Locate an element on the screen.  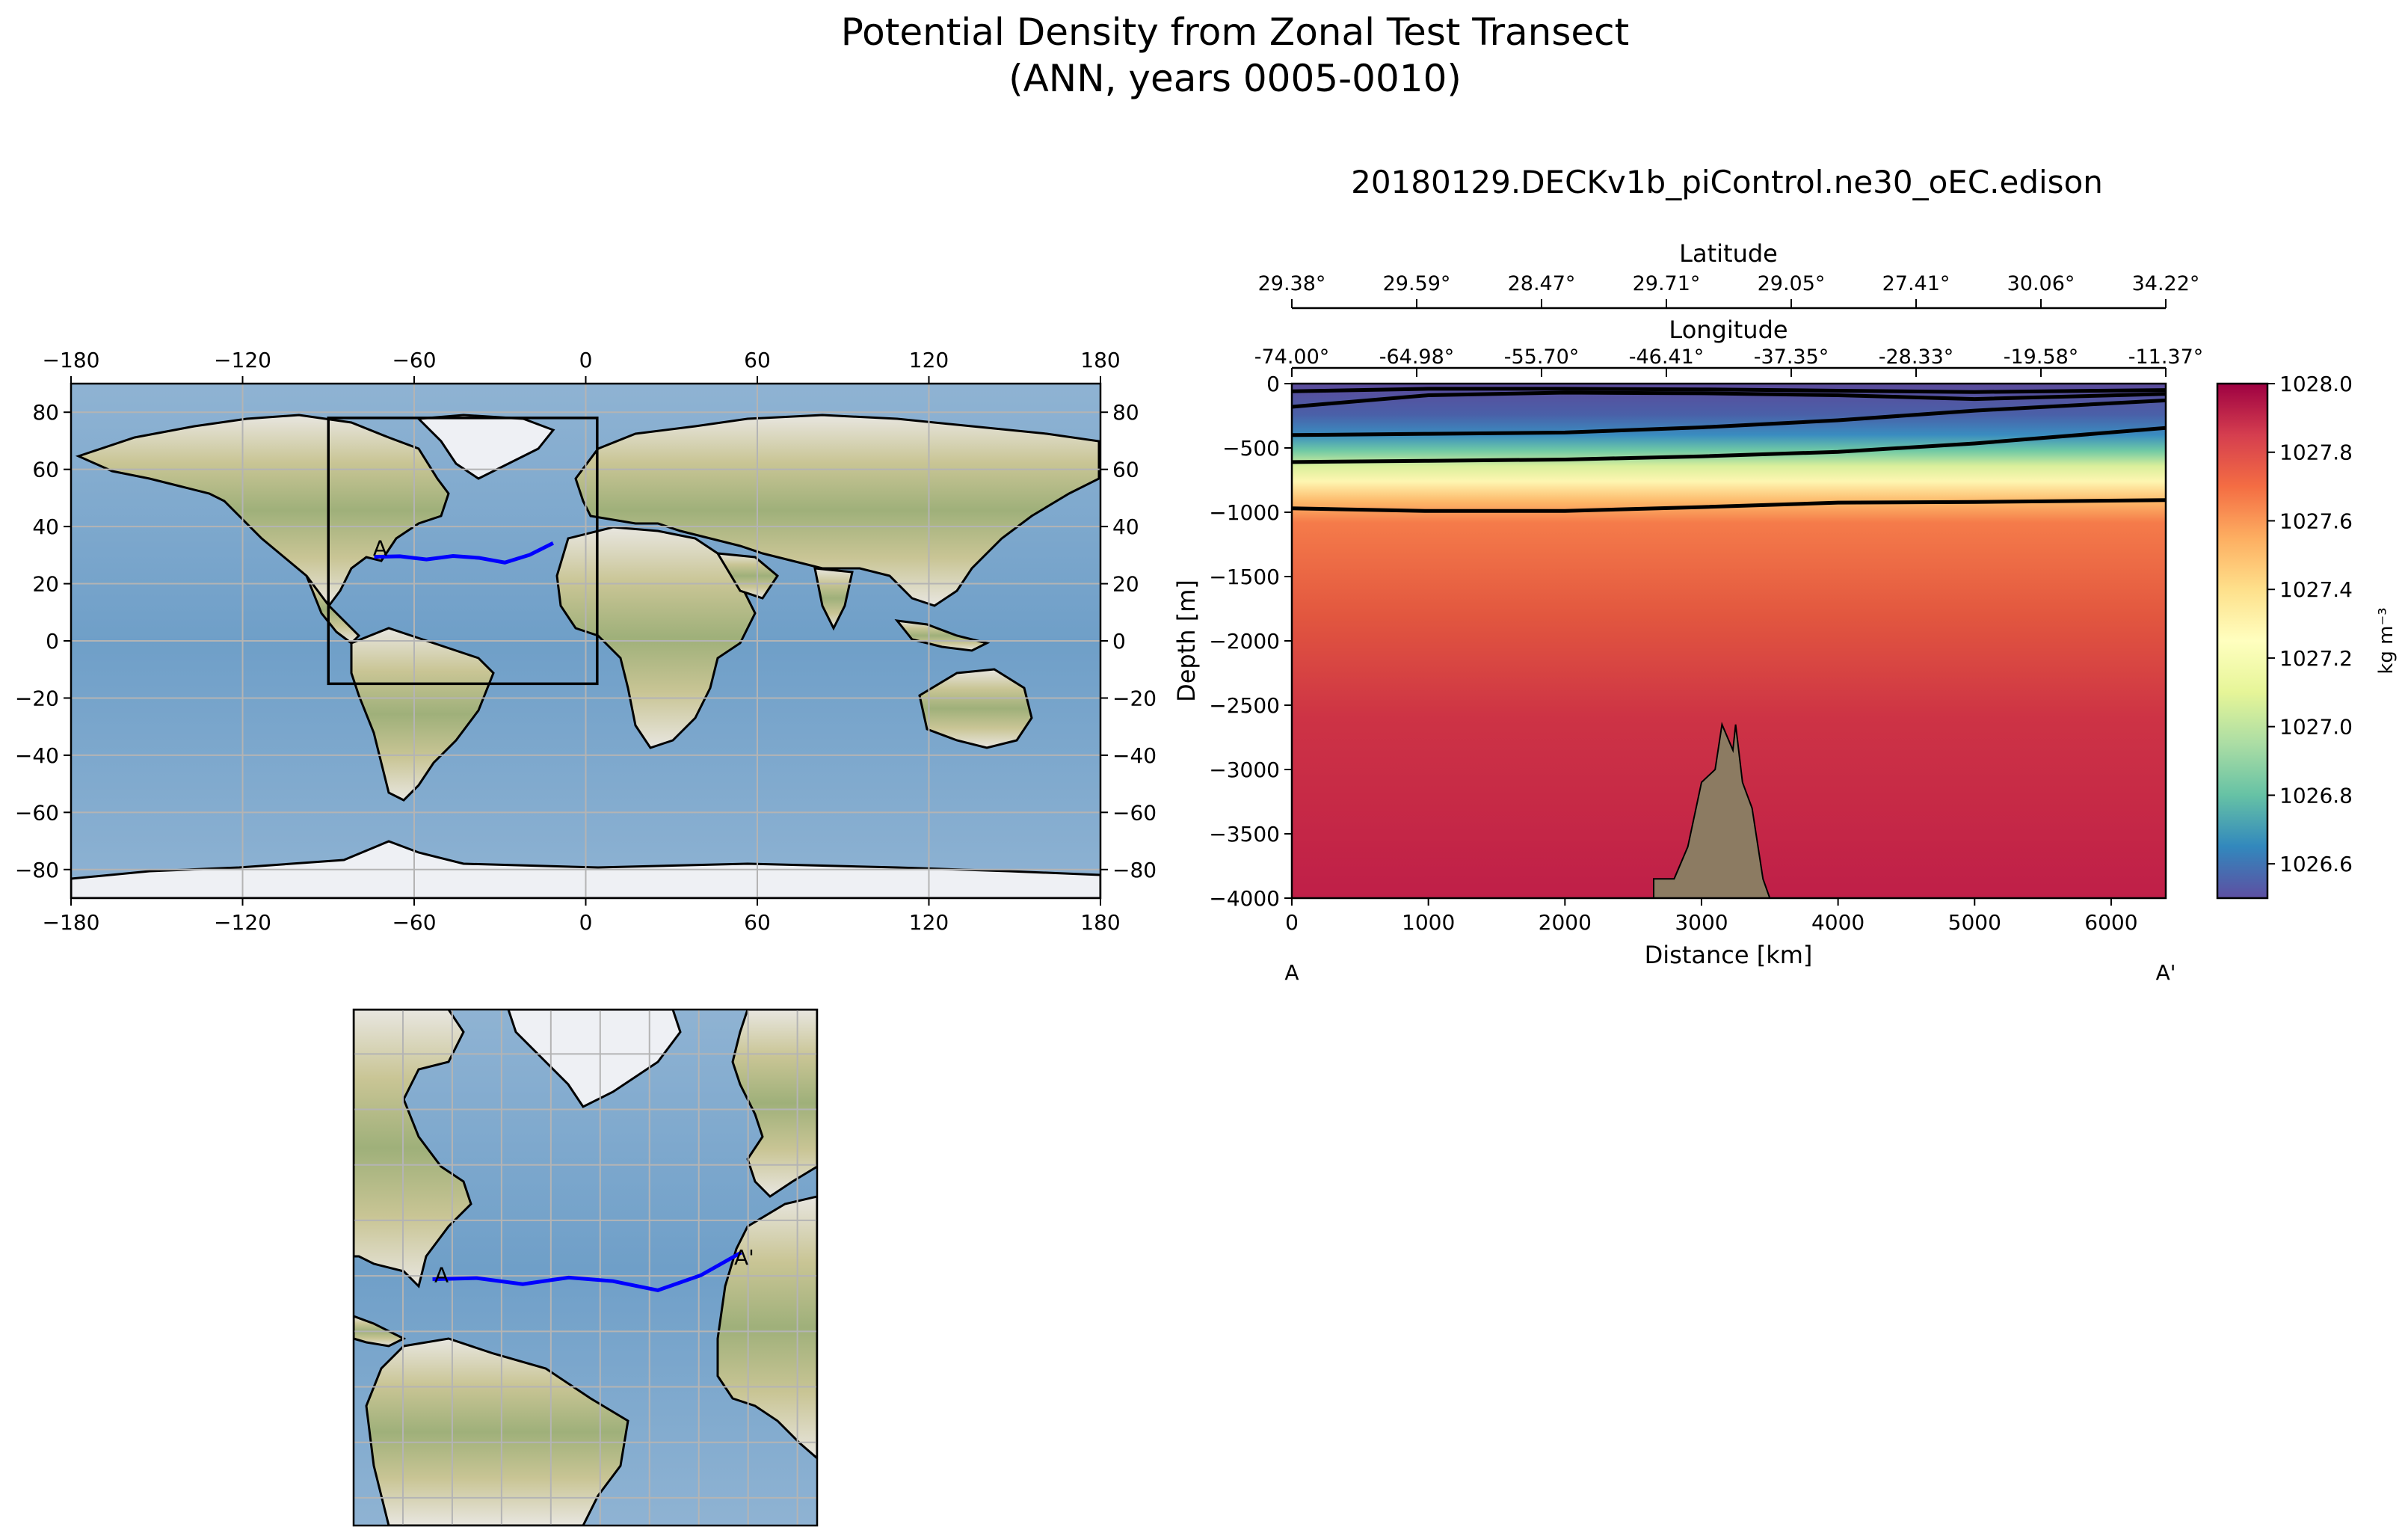
colorbar-tick-label: 1027.6 is located at coordinates (2316, 521).